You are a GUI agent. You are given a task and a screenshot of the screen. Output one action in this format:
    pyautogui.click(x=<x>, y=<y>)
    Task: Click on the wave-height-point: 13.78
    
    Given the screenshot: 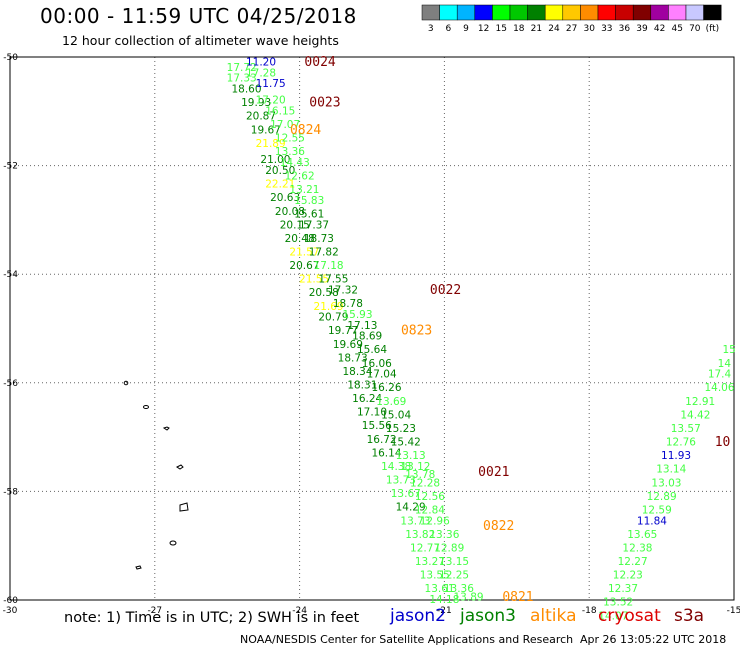 What is the action you would take?
    pyautogui.click(x=420, y=475)
    